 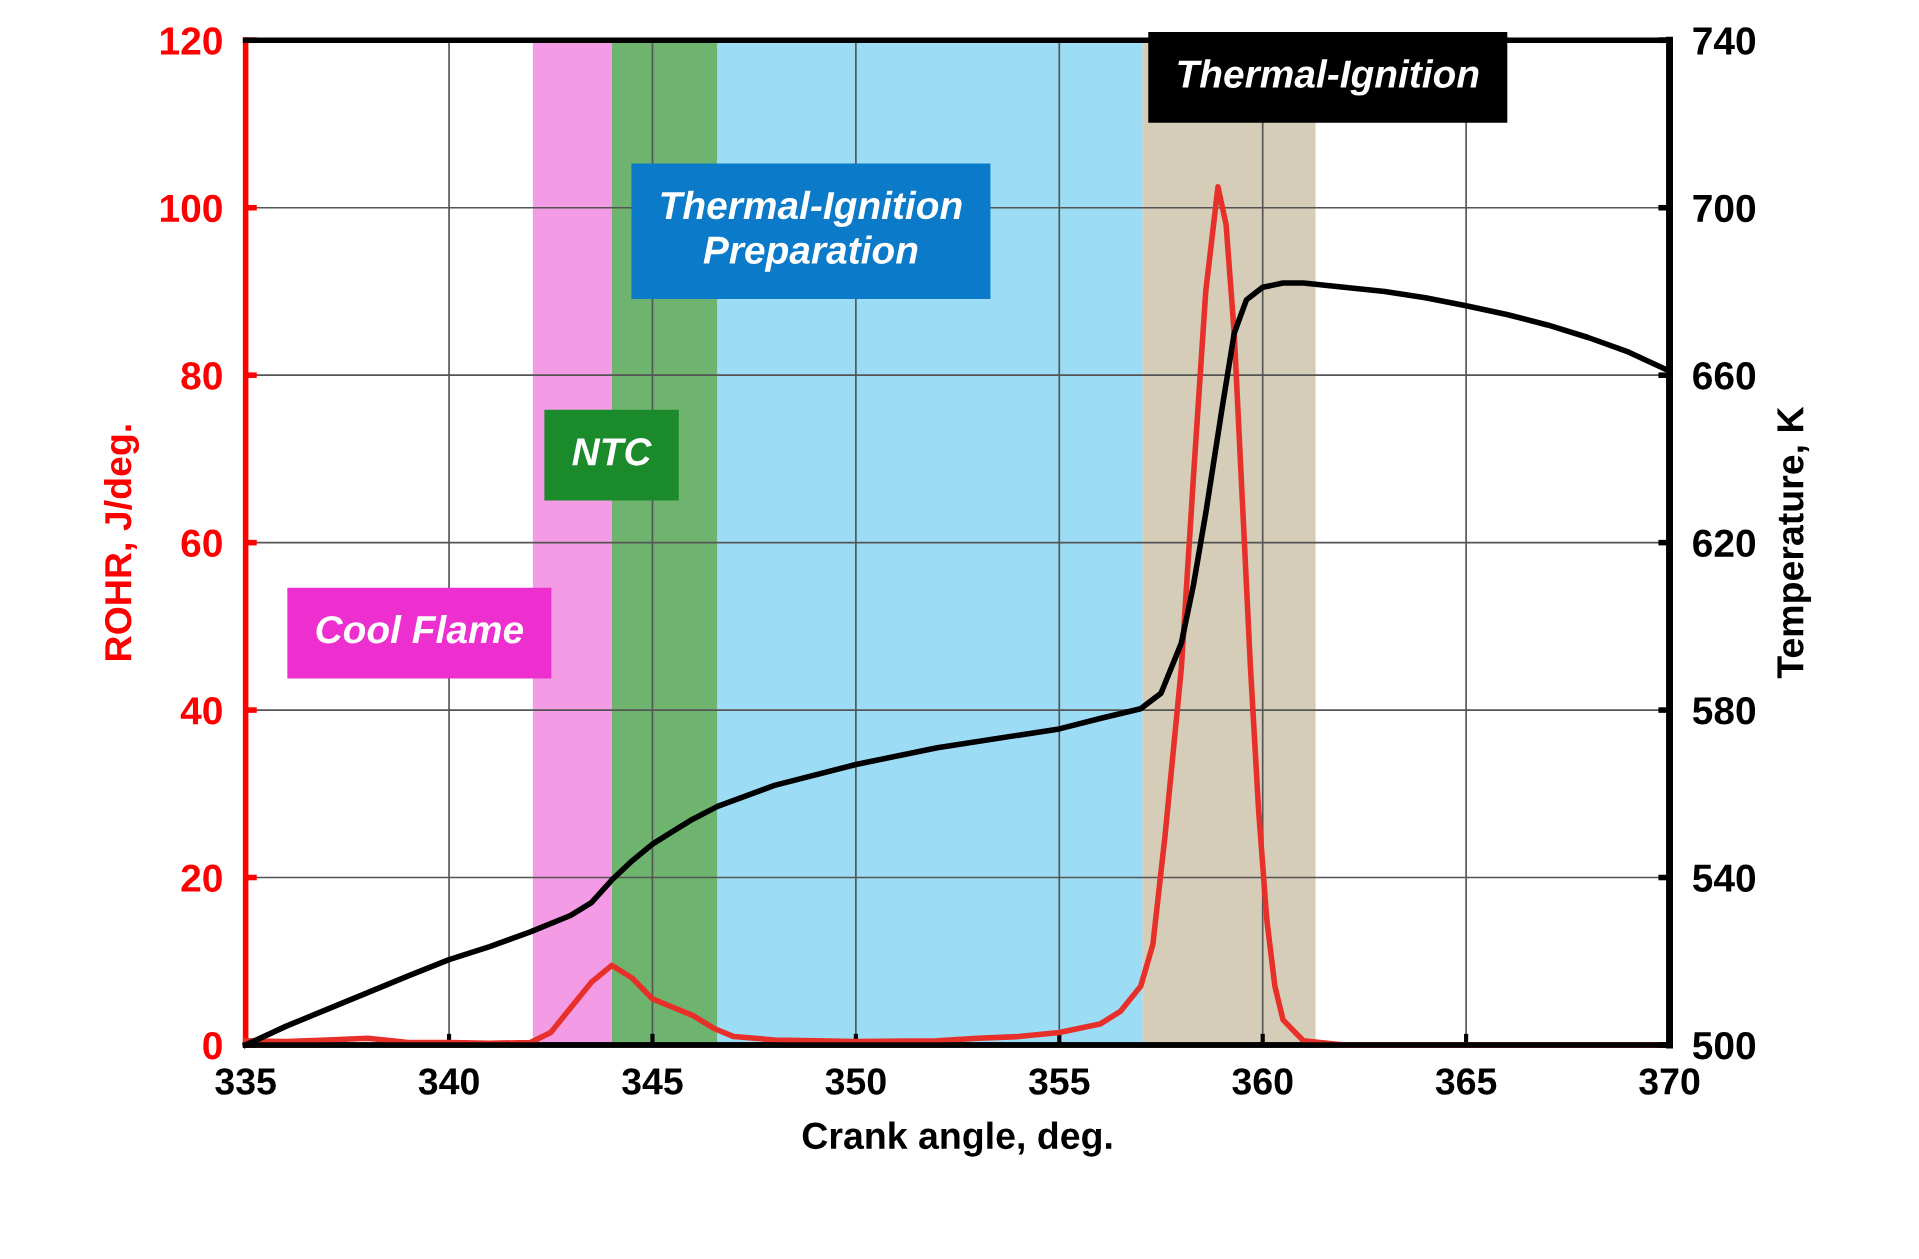 I want to click on y2-tick-label: 740, so click(x=1724, y=41).